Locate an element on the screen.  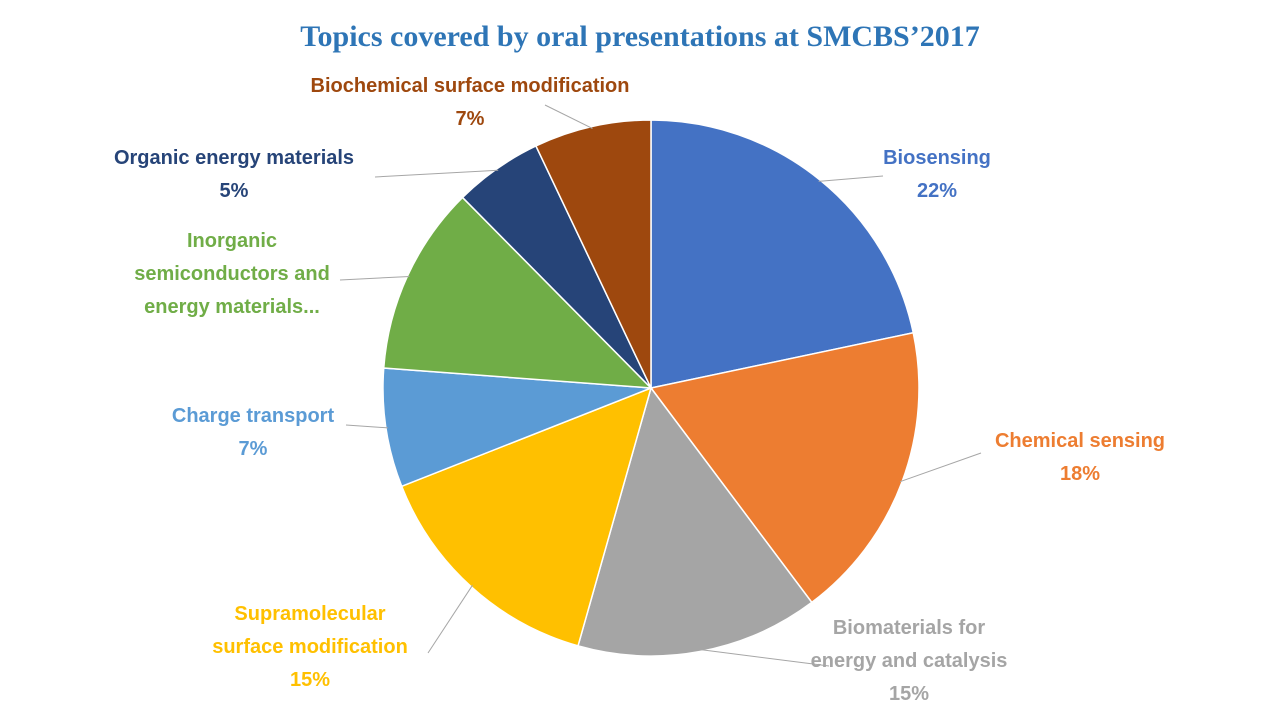
slice-label-charge-transport: Charge transport 7% is located at coordinates (253, 433).